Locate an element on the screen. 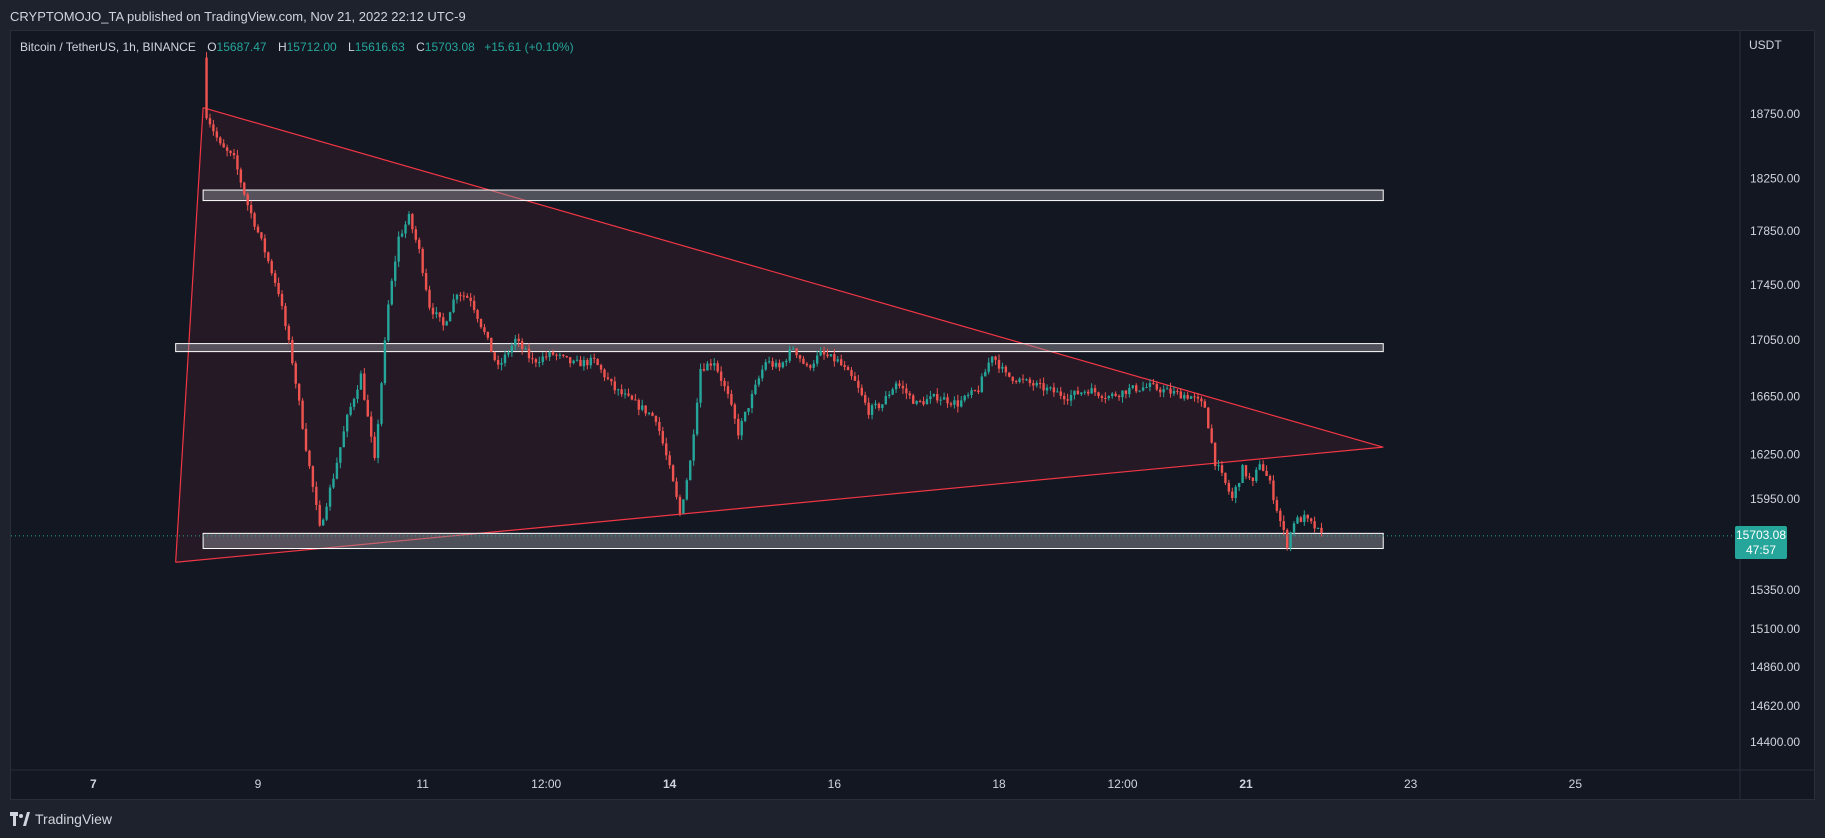 The image size is (1825, 838). triangle-left-edge is located at coordinates (189, 335).